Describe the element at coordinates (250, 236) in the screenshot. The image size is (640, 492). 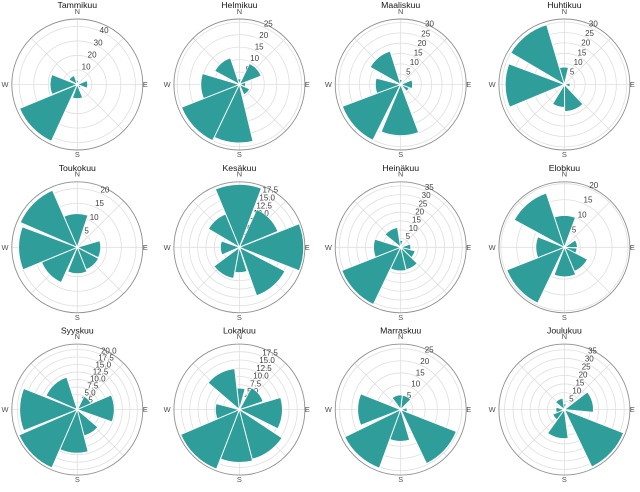
I see `svg-text: 2.5` at that location.